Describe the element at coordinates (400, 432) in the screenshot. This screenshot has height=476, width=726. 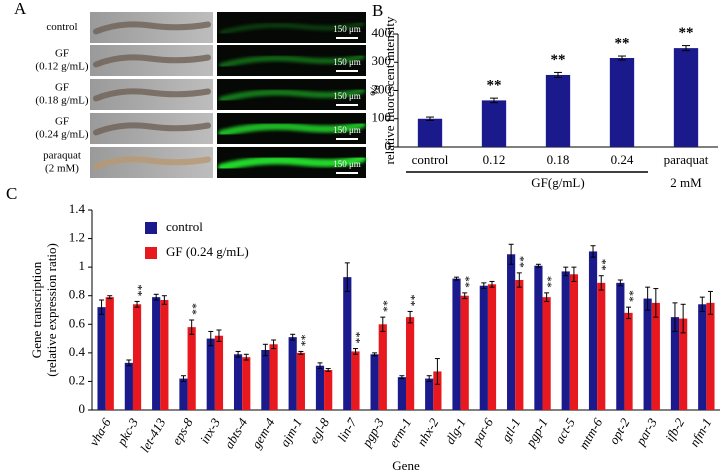
I see `x-tick-label: erm-1` at that location.